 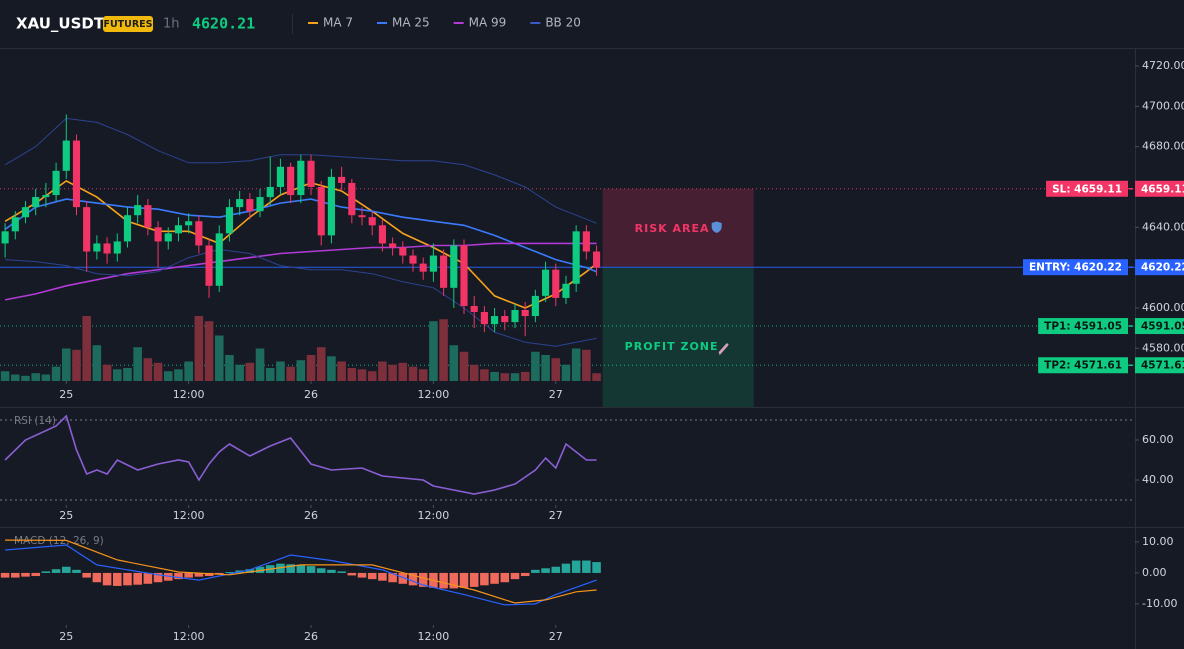 I want to click on price-tag-value: 4591.05, so click(x=1162, y=327).